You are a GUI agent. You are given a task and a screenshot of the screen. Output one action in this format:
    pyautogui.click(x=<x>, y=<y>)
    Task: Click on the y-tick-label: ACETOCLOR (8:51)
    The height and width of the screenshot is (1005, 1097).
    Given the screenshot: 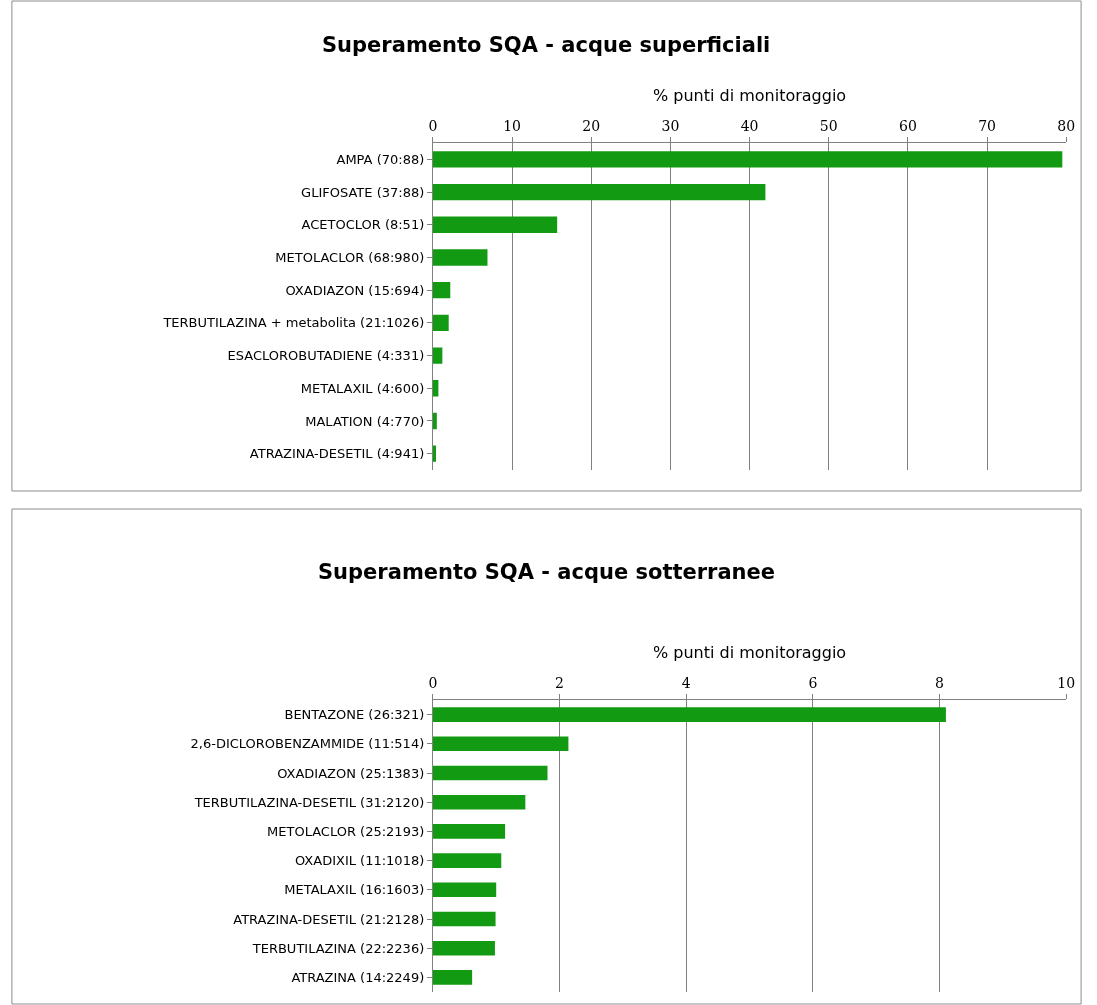 What is the action you would take?
    pyautogui.click(x=363, y=225)
    